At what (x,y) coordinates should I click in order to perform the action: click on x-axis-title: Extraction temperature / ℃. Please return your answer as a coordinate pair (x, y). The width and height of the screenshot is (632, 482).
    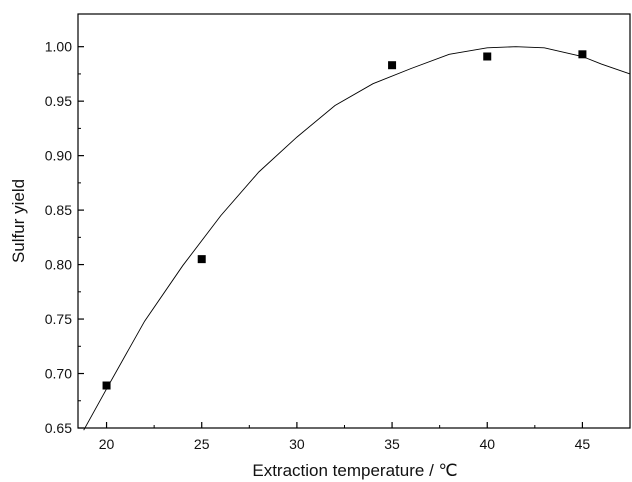
    Looking at the image, I should click on (354, 470).